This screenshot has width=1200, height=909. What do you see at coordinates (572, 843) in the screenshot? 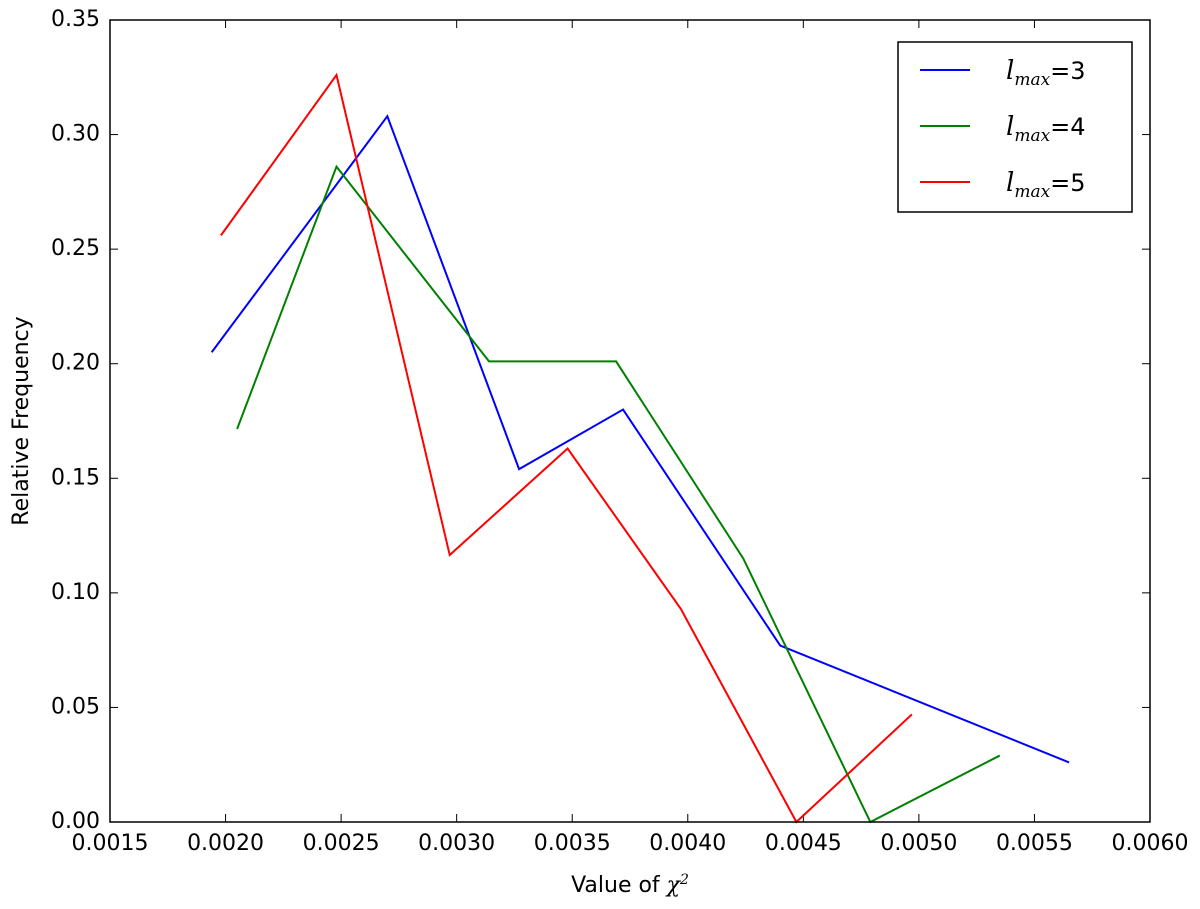
I see `x-tick-label: 0.0035` at bounding box center [572, 843].